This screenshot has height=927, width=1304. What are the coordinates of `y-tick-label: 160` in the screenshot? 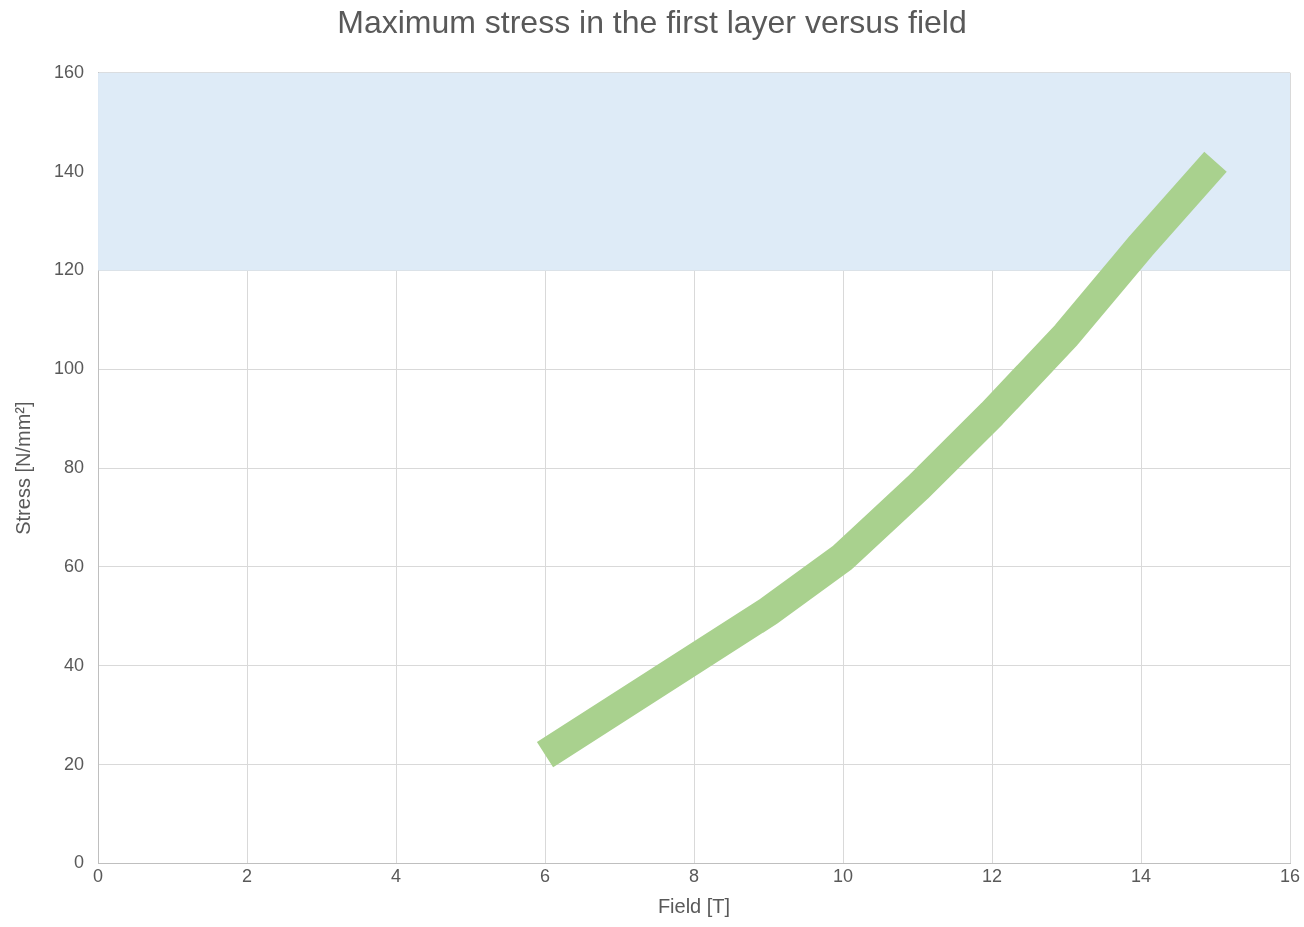 It's located at (69, 71).